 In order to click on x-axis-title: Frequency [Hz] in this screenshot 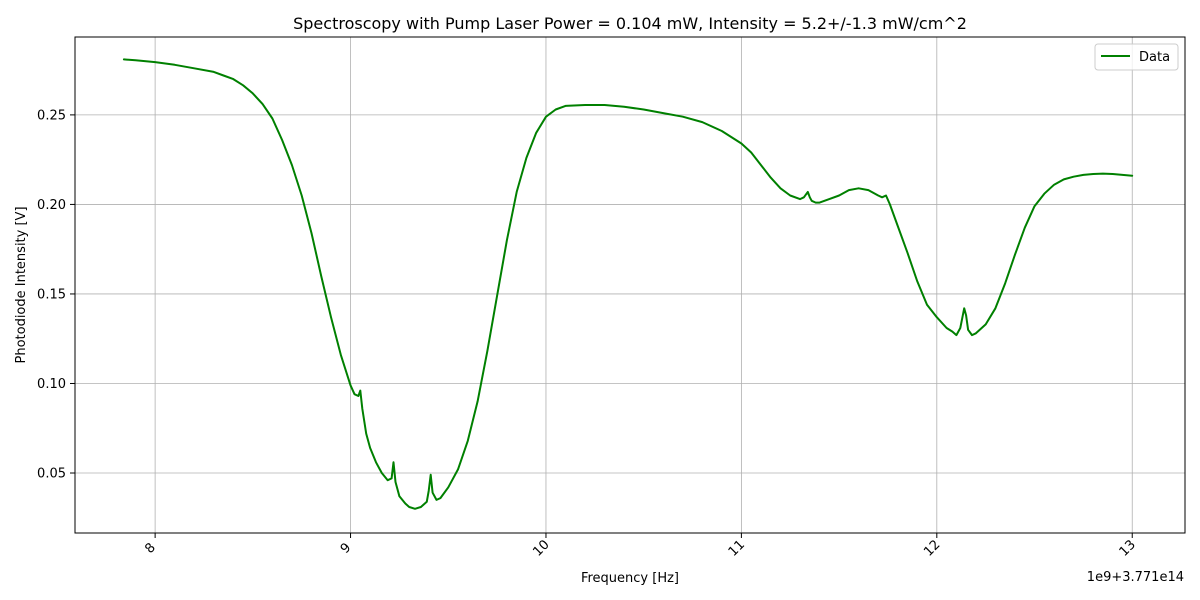, I will do `click(630, 578)`.